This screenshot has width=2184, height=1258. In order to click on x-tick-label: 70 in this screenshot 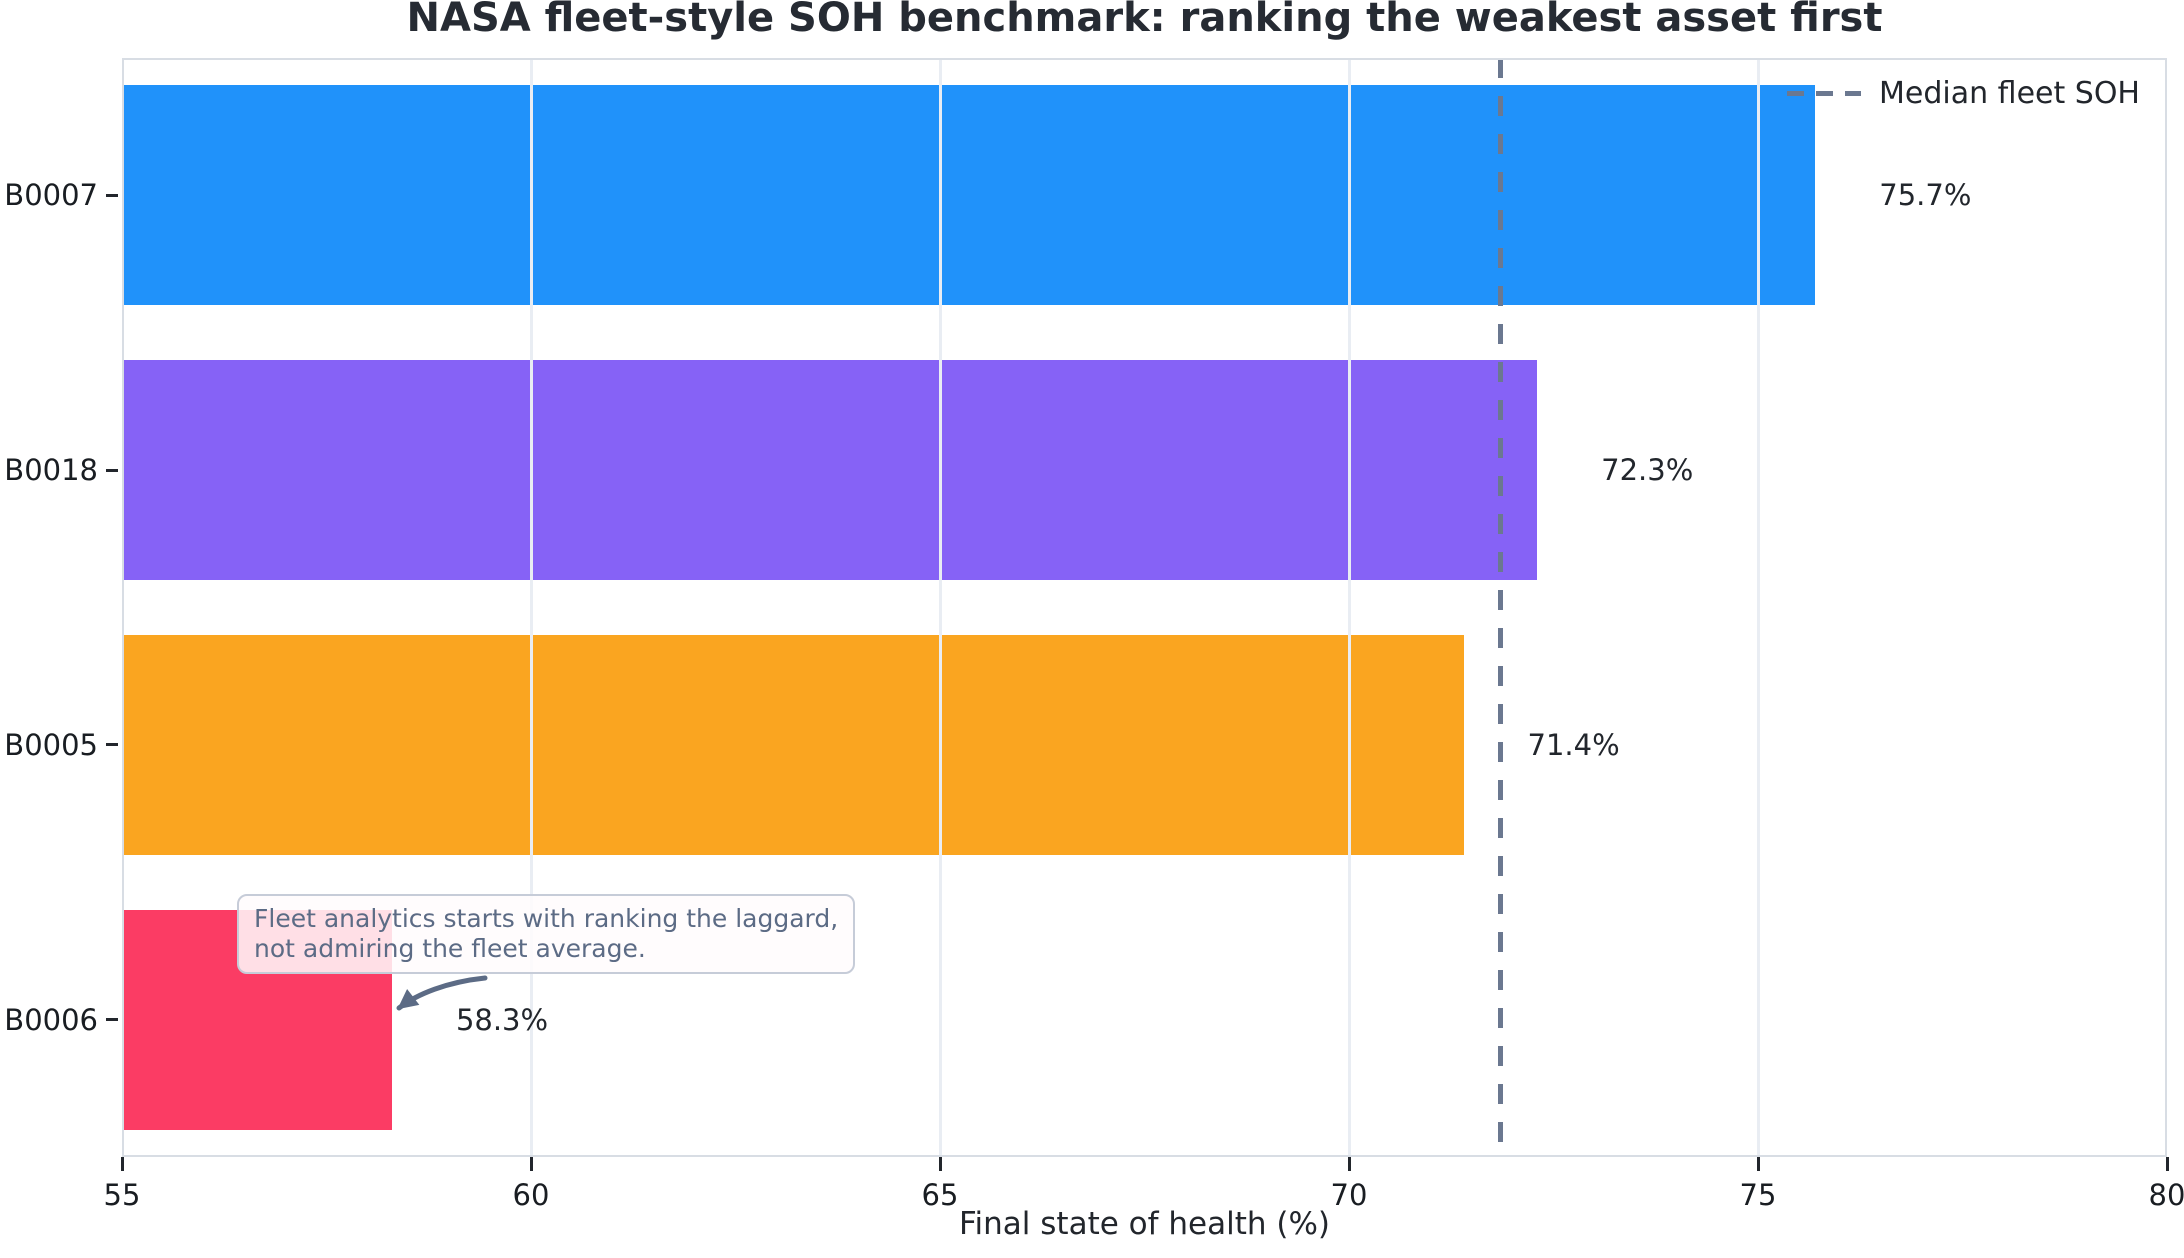, I will do `click(1349, 1195)`.